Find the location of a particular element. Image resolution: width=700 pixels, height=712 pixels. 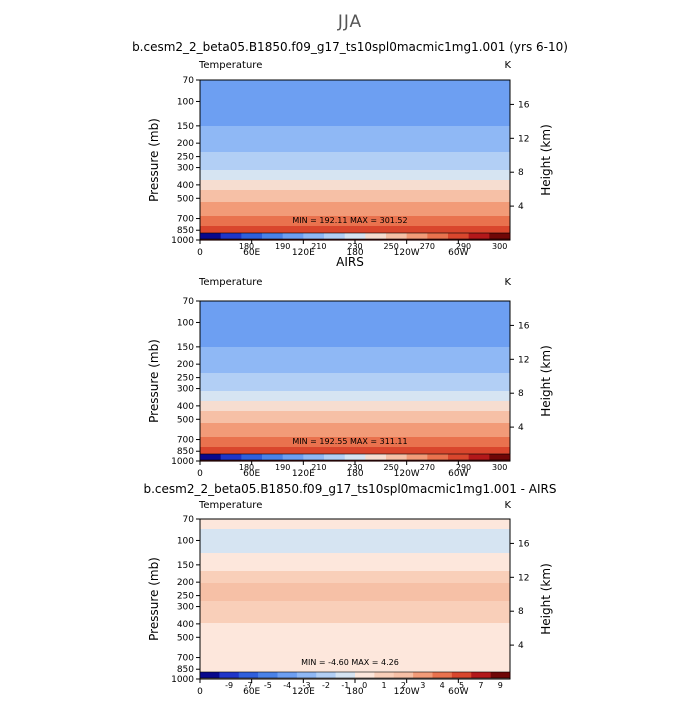

pressure-tick-label: 850 is located at coordinates (185, 670).